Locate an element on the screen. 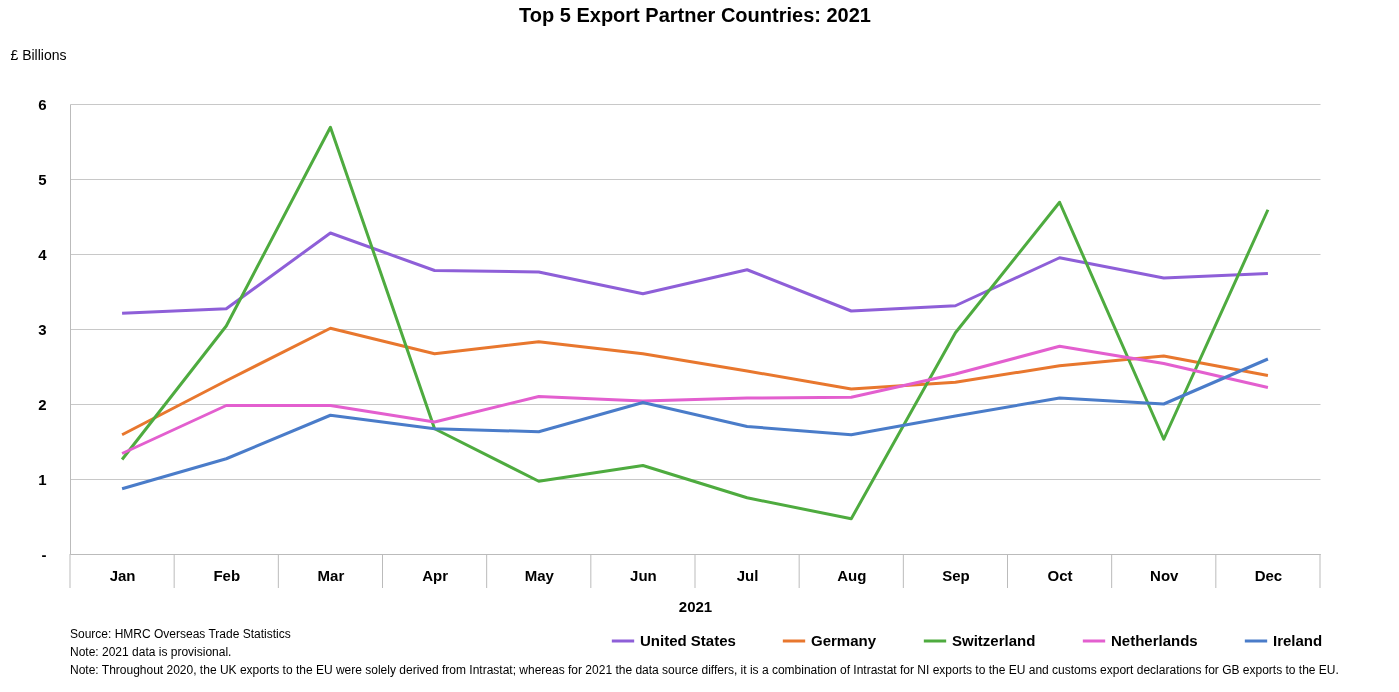 This screenshot has width=1399, height=692. x-tick-label: Feb is located at coordinates (227, 575).